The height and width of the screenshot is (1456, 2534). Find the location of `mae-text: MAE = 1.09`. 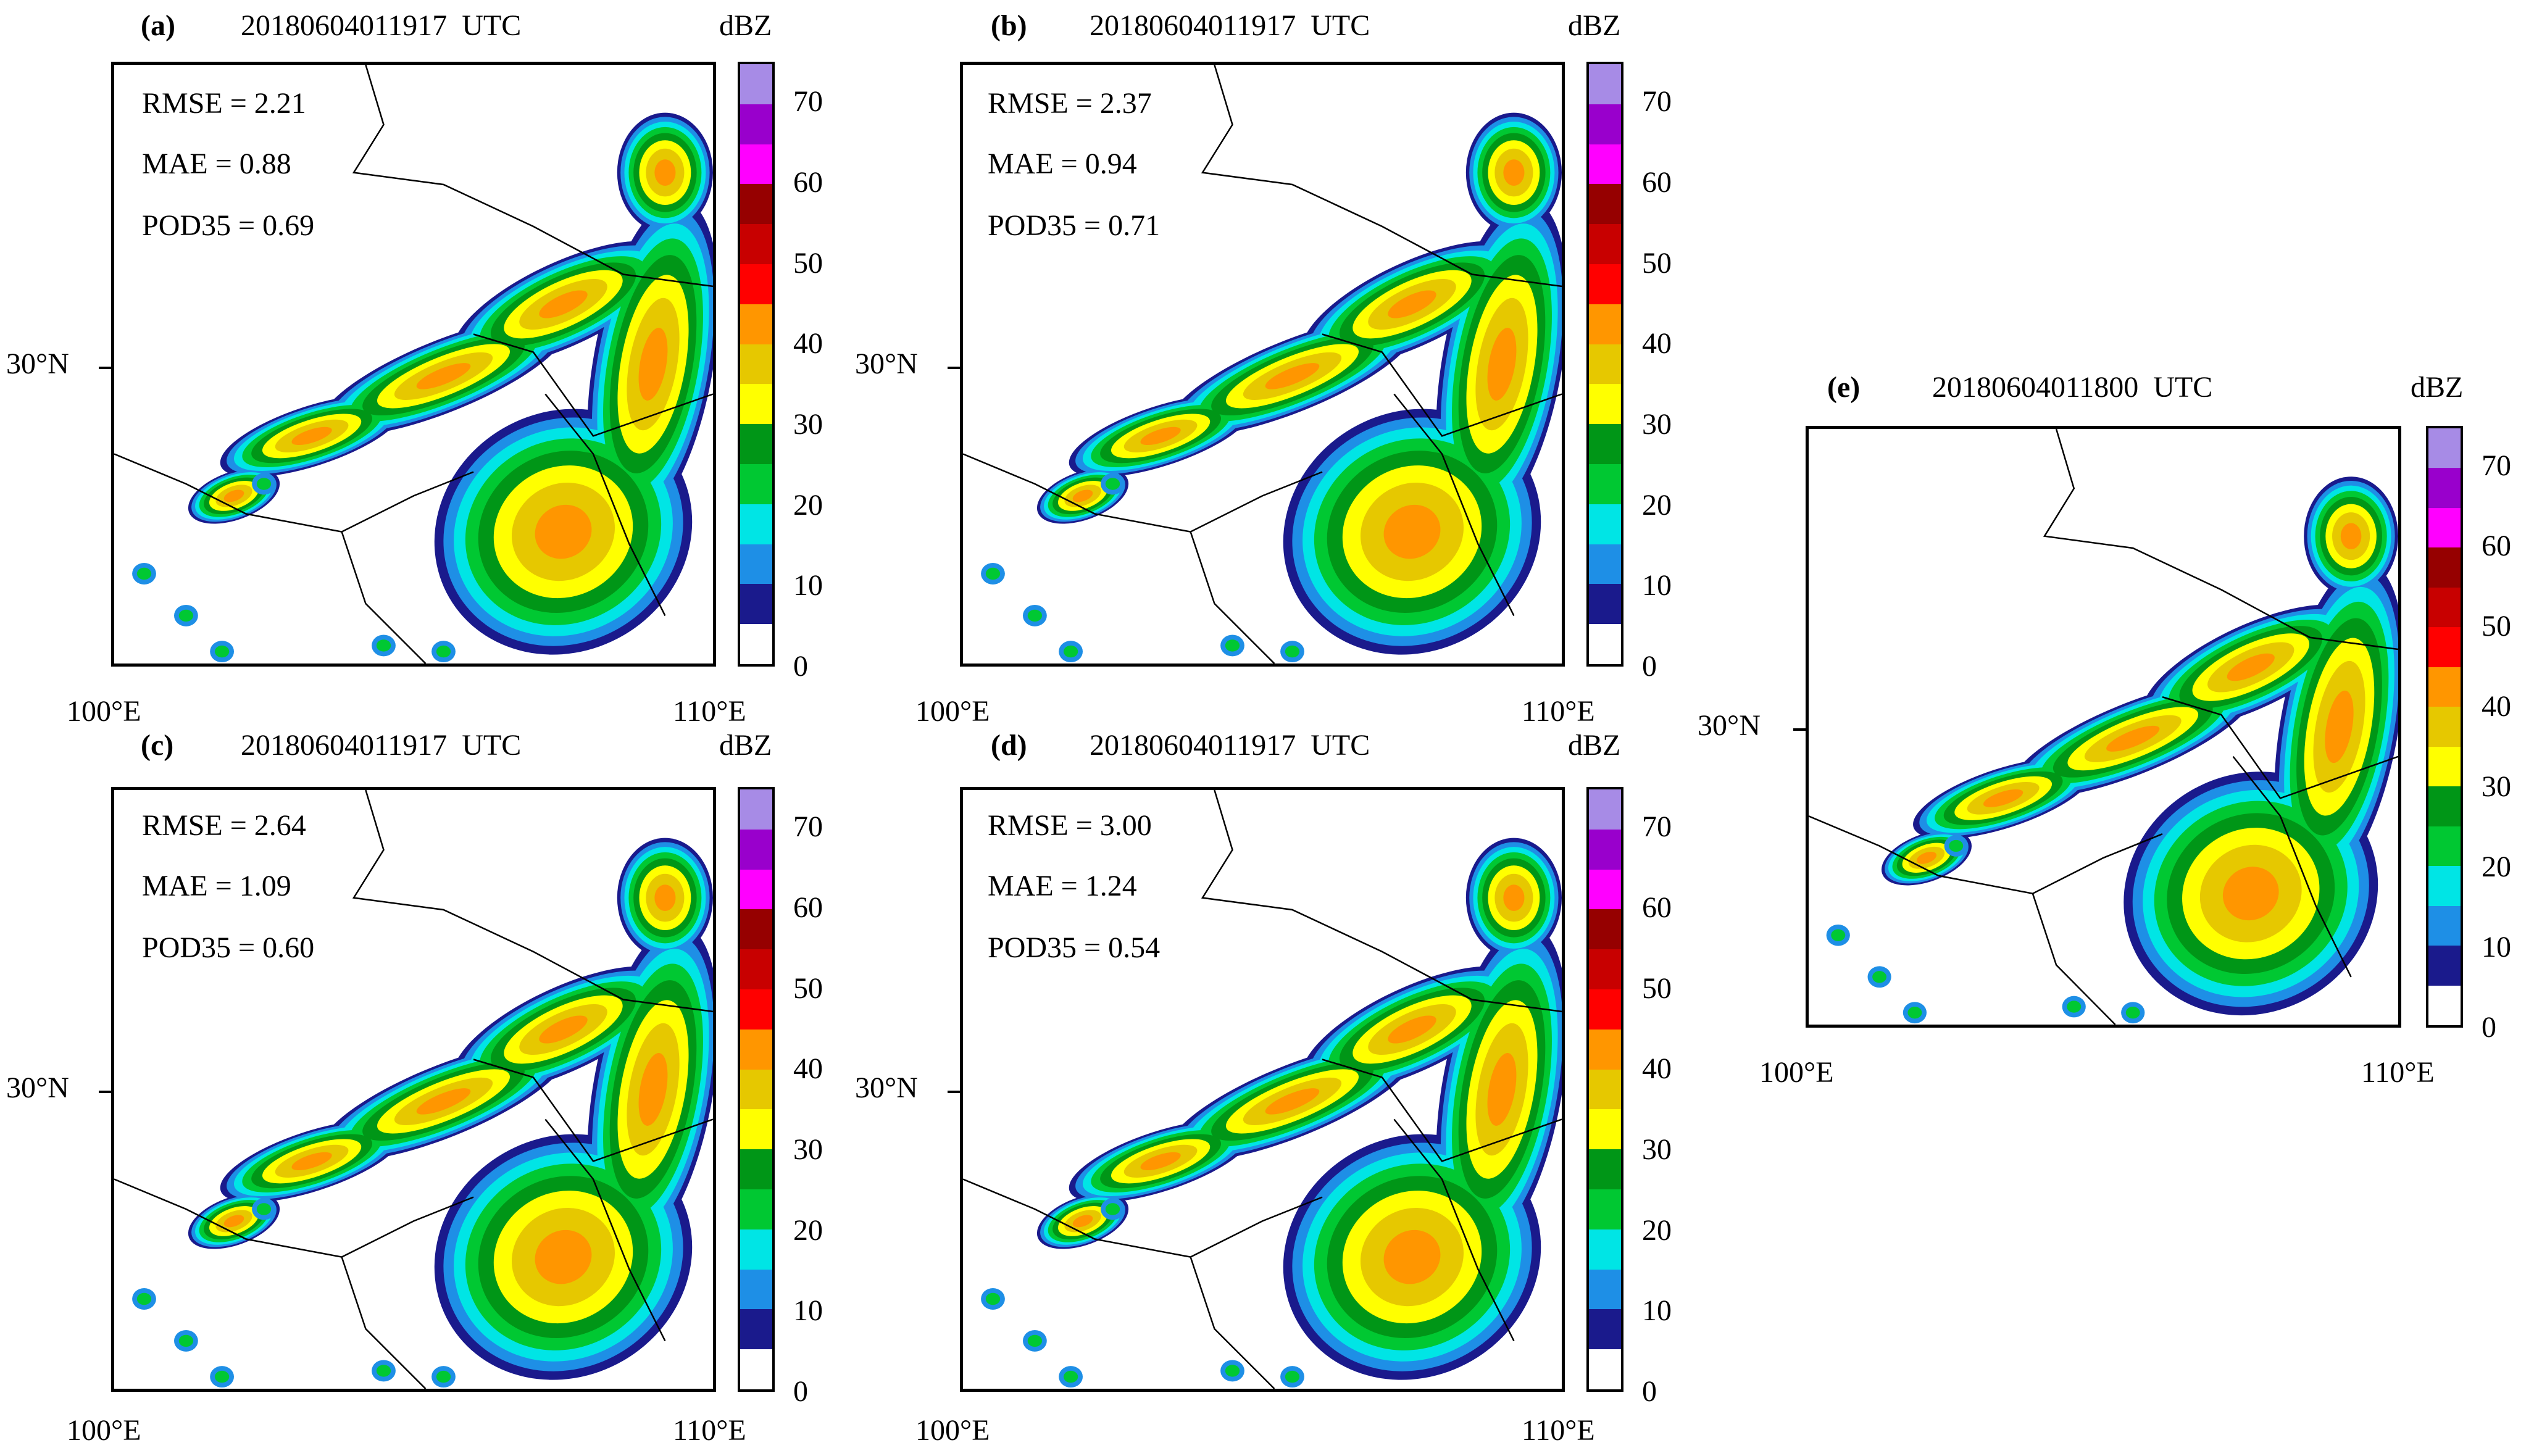

mae-text: MAE = 1.09 is located at coordinates (217, 886).